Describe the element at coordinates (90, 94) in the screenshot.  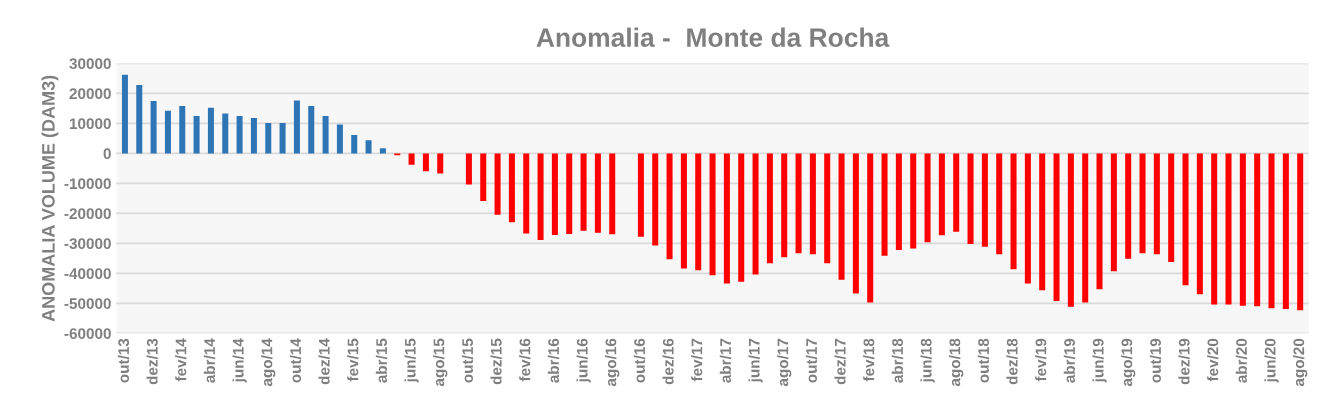
I see `y-tick-label: 20000` at that location.